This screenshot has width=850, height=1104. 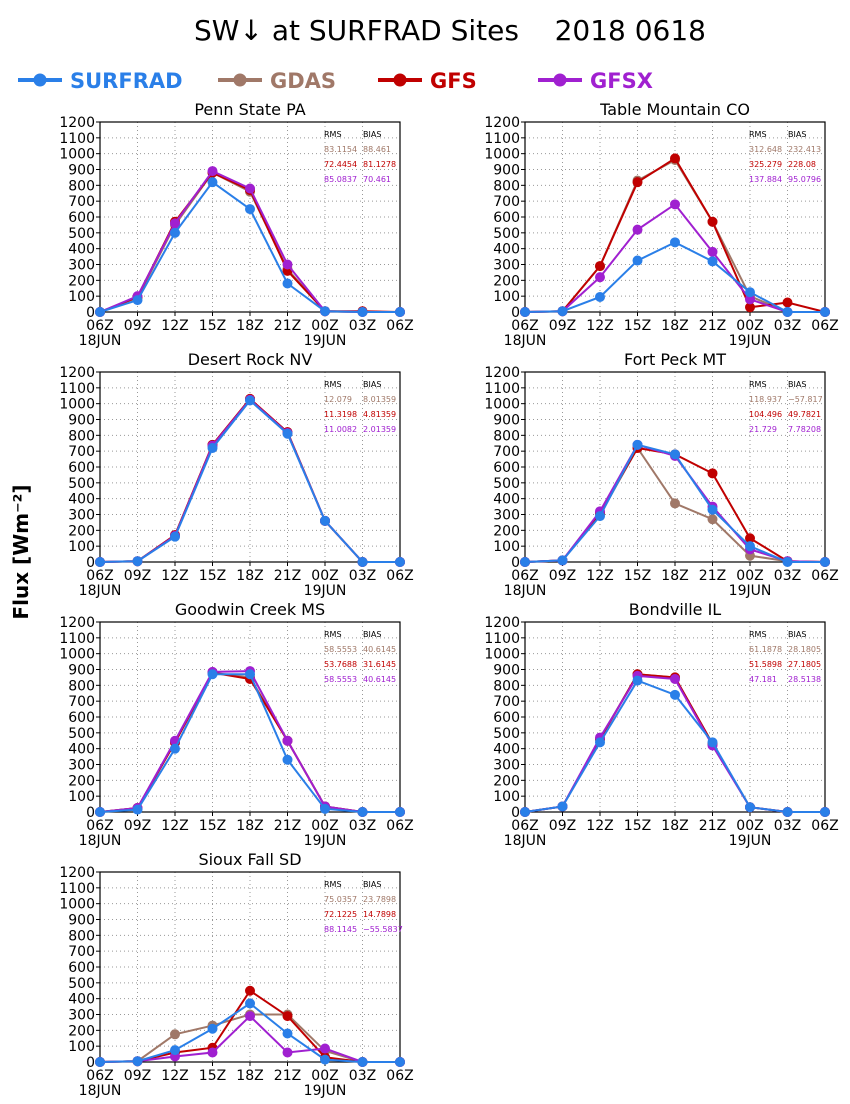 I want to click on stats-bias-value: 28.5138, so click(x=804, y=679).